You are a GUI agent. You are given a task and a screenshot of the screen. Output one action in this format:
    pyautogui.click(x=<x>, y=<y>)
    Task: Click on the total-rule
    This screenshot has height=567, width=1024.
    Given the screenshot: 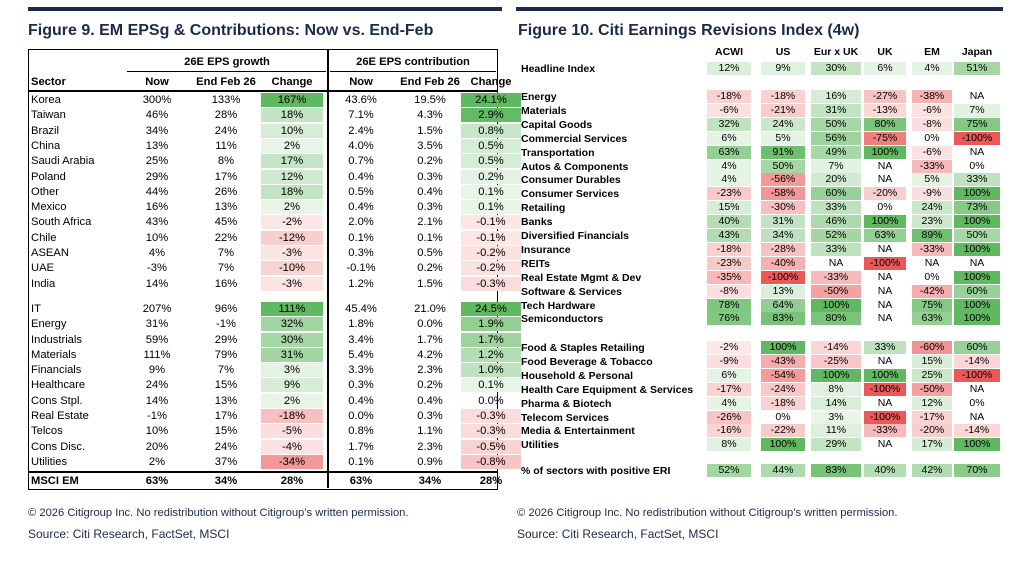 What is the action you would take?
    pyautogui.click(x=263, y=472)
    